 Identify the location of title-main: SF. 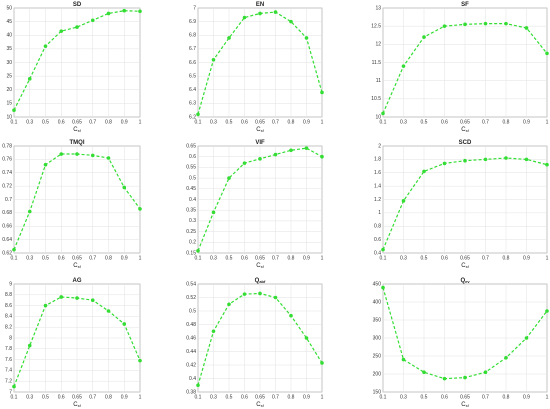
(465, 5).